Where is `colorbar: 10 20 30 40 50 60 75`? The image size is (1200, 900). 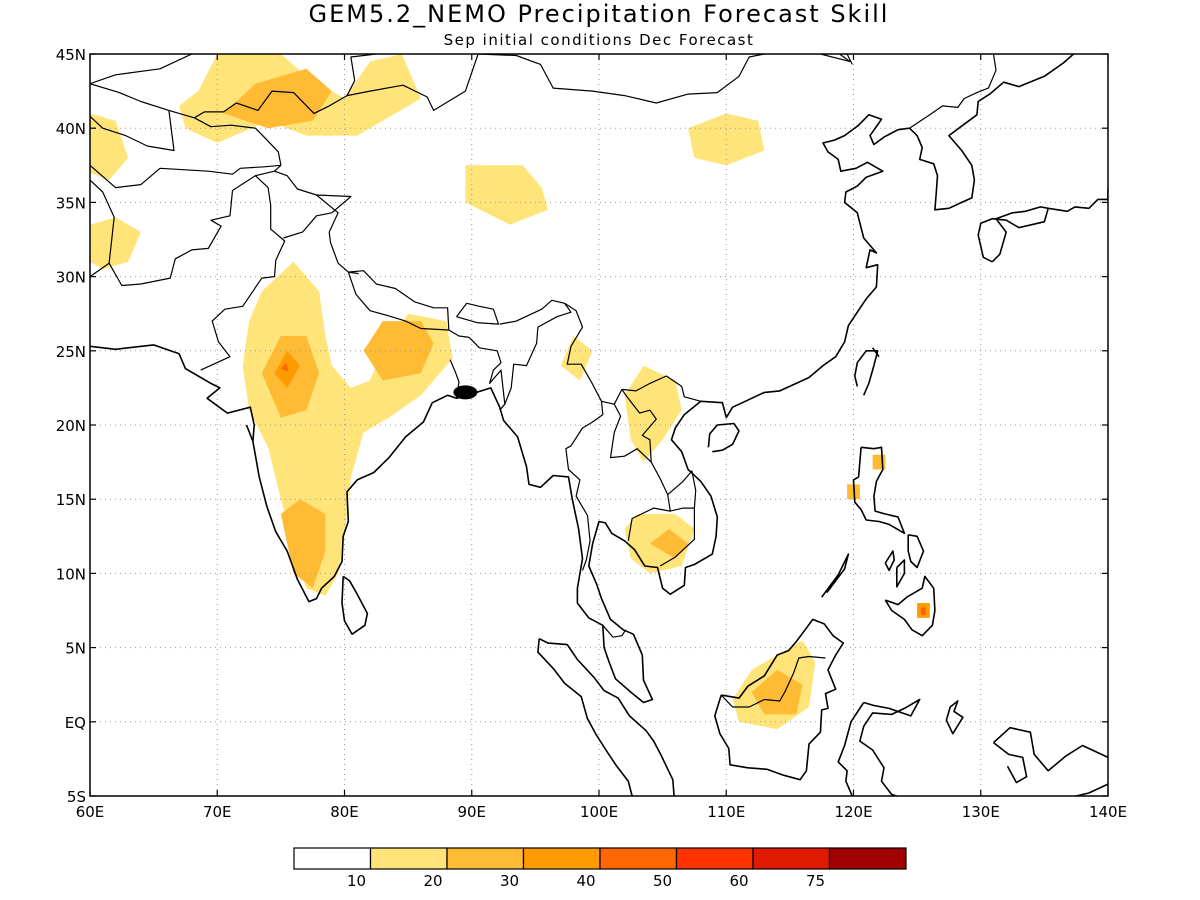 colorbar: 10 20 30 40 50 60 75 is located at coordinates (600, 868).